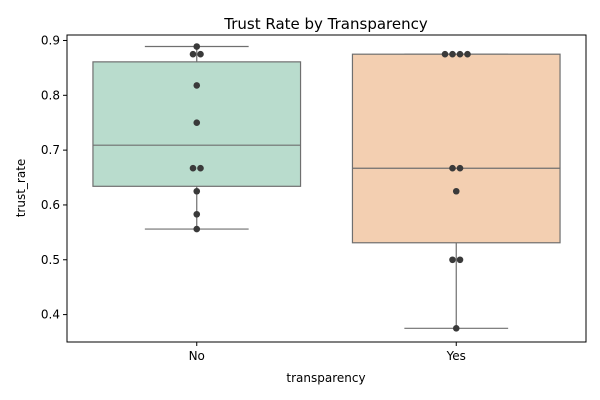 The height and width of the screenshot is (400, 600). What do you see at coordinates (50, 315) in the screenshot?
I see `y-tick-label: 0.4` at bounding box center [50, 315].